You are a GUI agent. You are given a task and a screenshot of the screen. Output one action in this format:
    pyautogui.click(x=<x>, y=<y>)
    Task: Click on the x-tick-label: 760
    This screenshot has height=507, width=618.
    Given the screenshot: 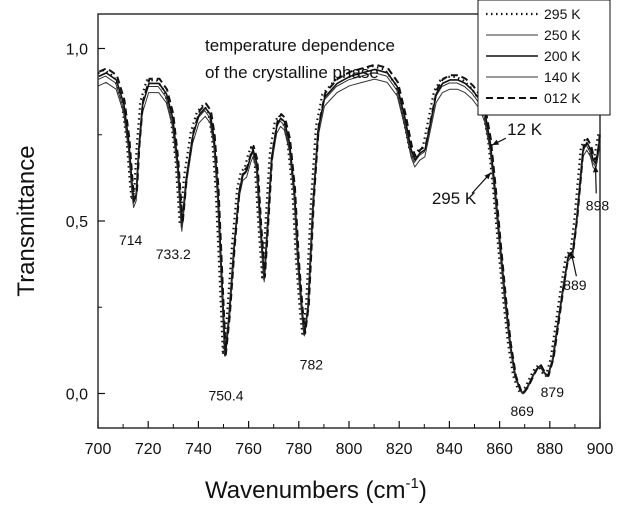 What is the action you would take?
    pyautogui.click(x=248, y=449)
    